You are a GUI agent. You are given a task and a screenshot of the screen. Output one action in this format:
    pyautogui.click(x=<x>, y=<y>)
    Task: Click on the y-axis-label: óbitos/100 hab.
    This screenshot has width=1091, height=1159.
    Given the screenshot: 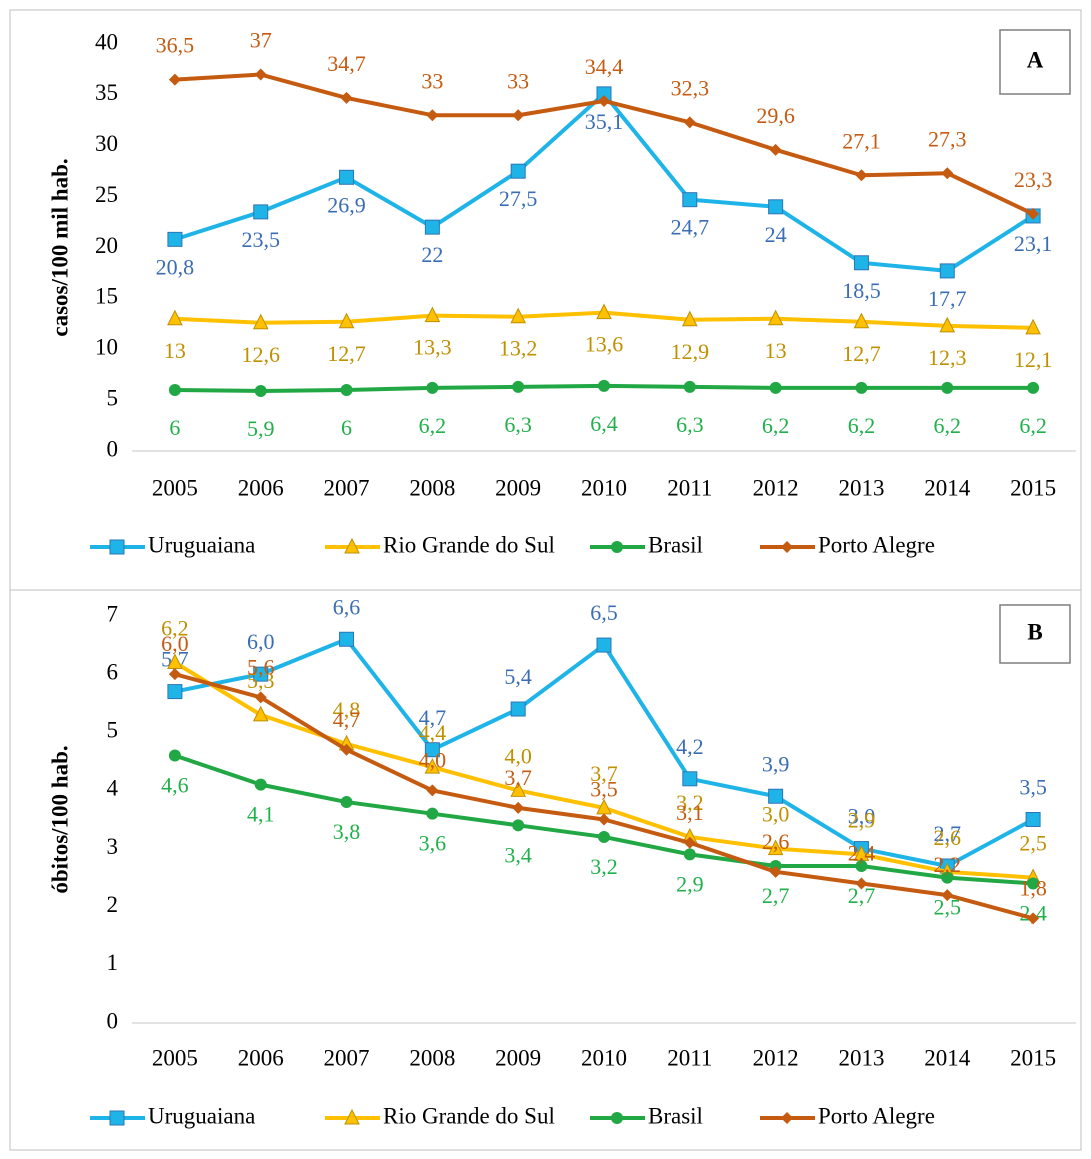 What is the action you would take?
    pyautogui.click(x=59, y=819)
    